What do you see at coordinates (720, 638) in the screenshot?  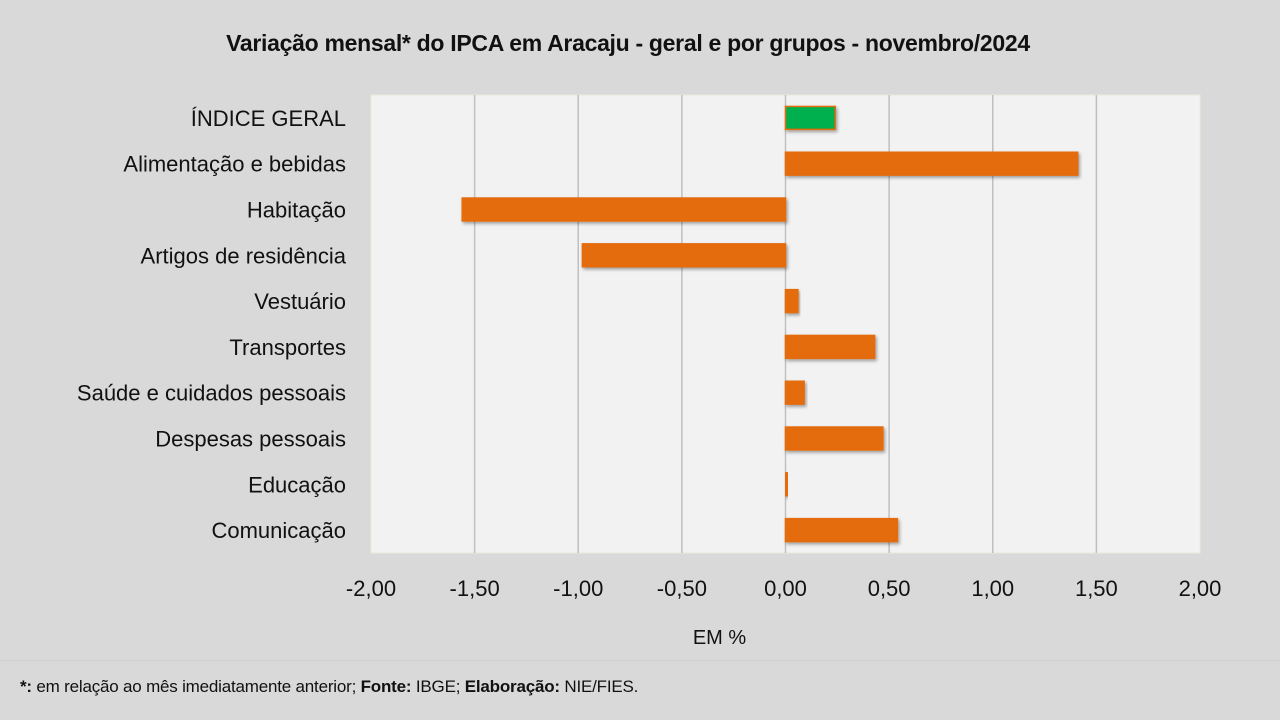 I see `x-axis-title: EM %` at bounding box center [720, 638].